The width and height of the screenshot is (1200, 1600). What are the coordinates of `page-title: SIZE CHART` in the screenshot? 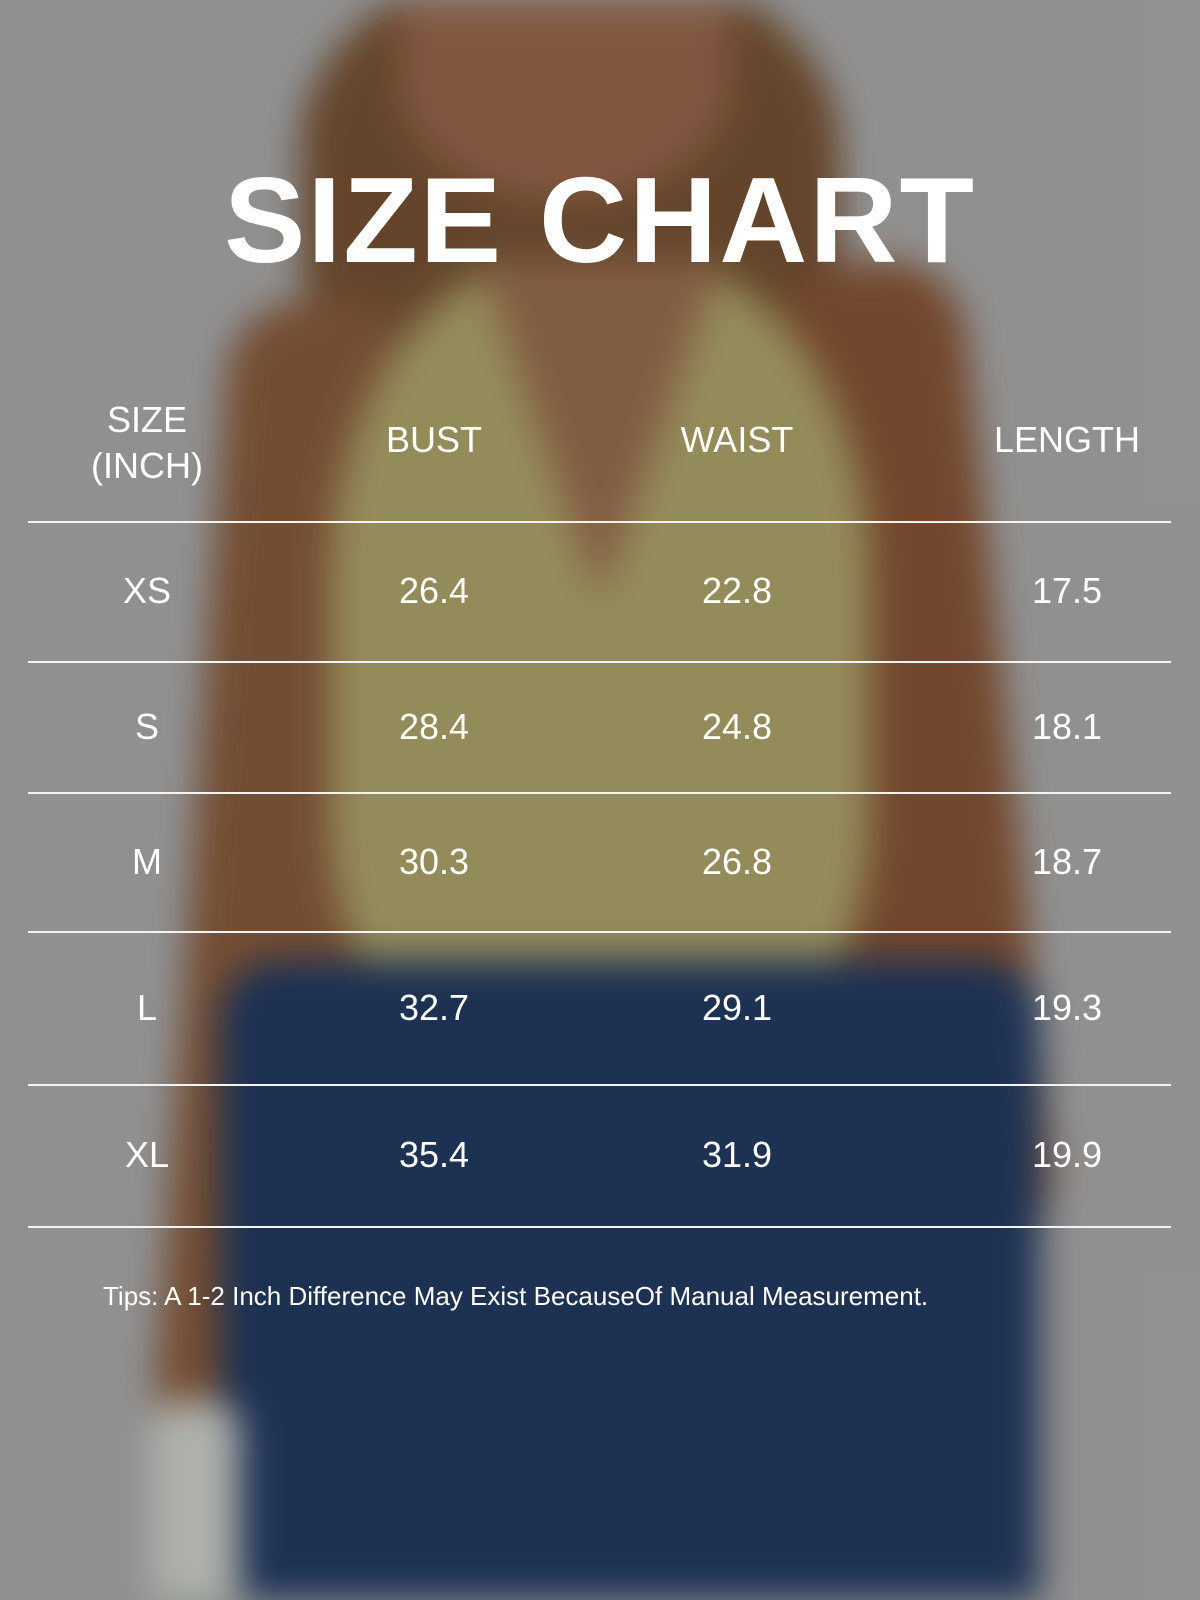 It's located at (600, 220).